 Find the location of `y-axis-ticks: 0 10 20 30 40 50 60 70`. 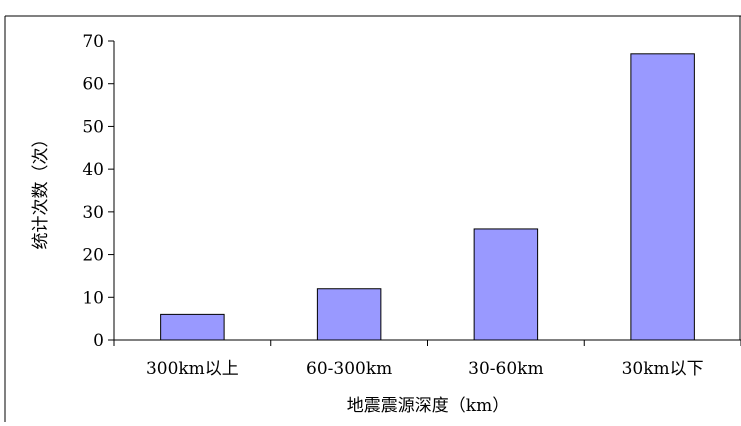

y-axis-ticks: 0 10 20 30 40 50 60 70 is located at coordinates (98, 191).